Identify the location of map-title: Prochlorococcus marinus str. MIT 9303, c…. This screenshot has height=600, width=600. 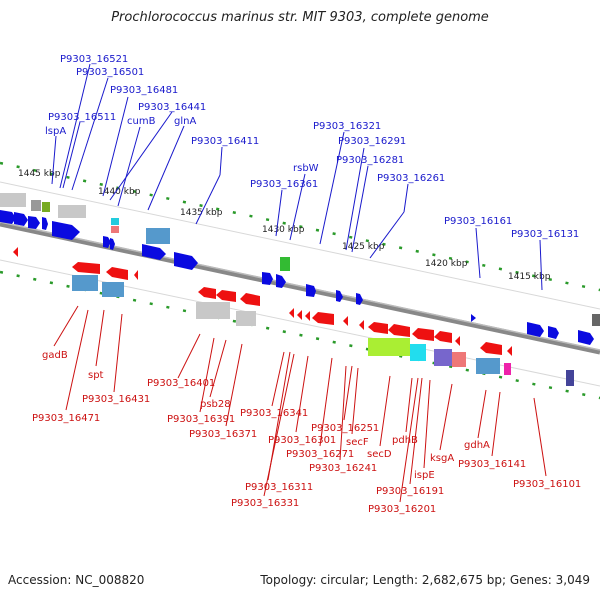
(300, 17).